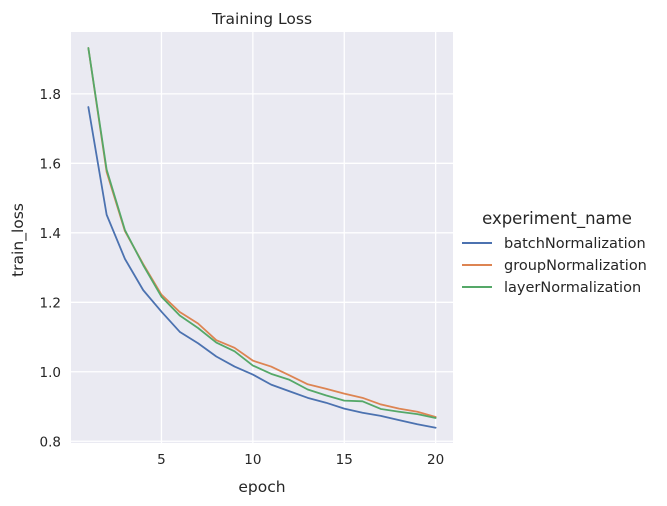  Describe the element at coordinates (50, 268) in the screenshot. I see `y-tick-labels: 0.8 1.0 1.2 1.4 1.6 1.8` at that location.